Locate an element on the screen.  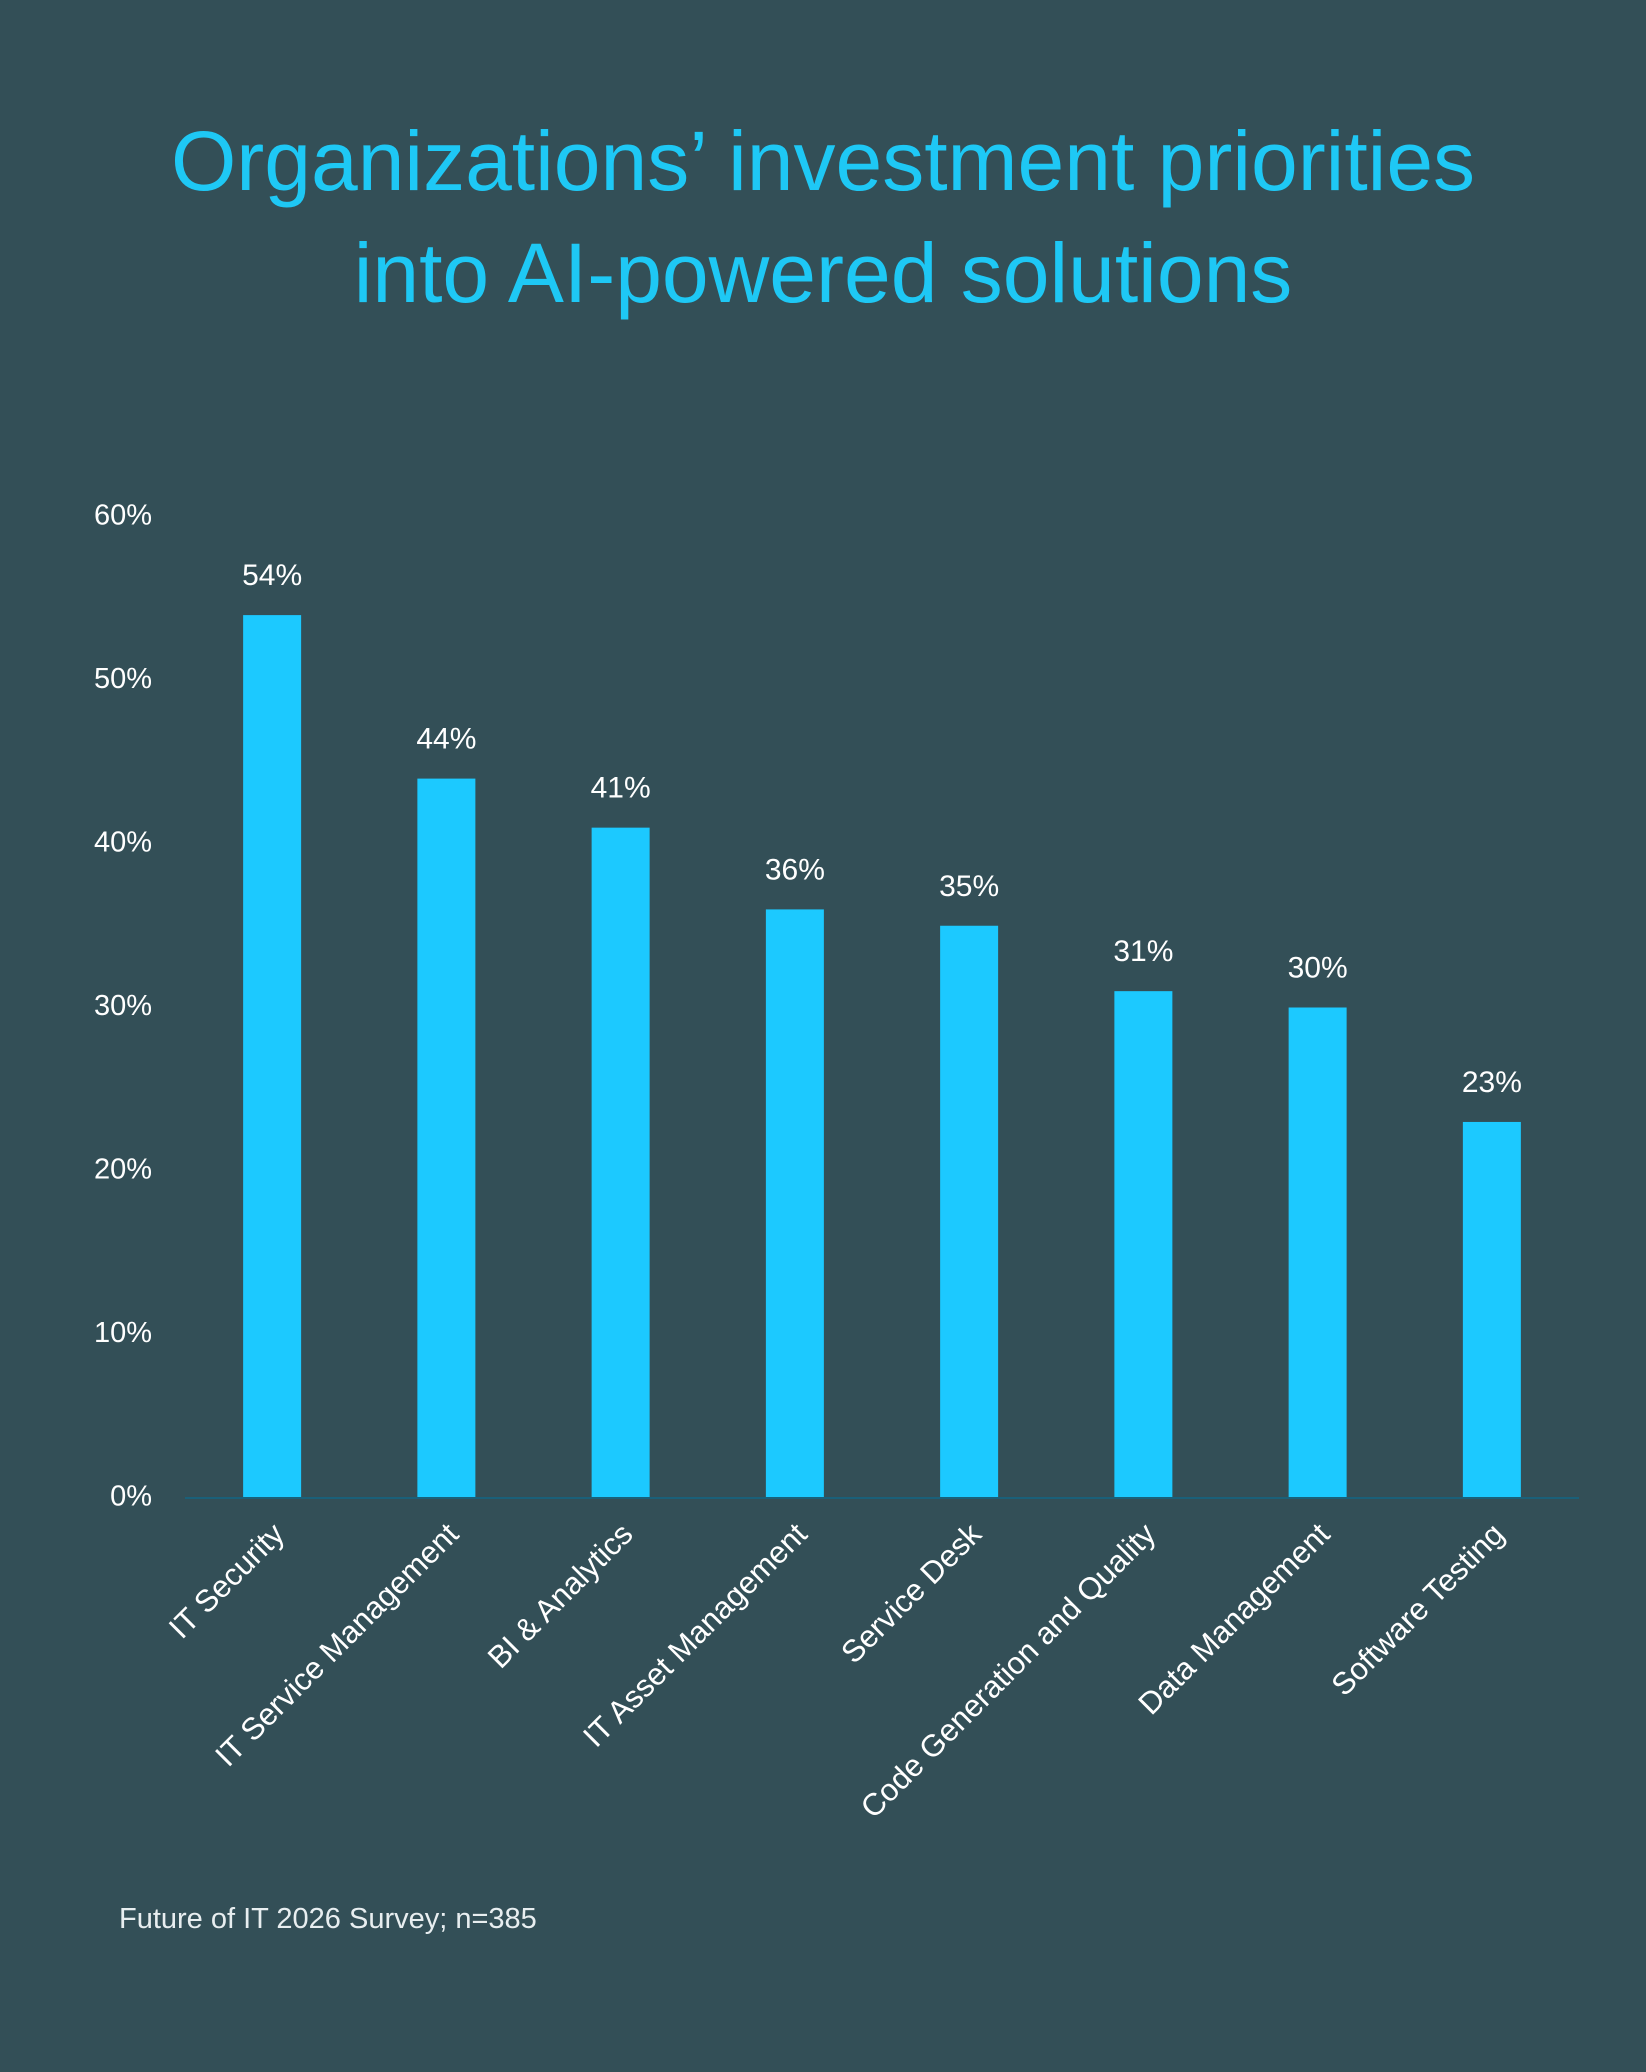
value-label: 36% is located at coordinates (795, 869).